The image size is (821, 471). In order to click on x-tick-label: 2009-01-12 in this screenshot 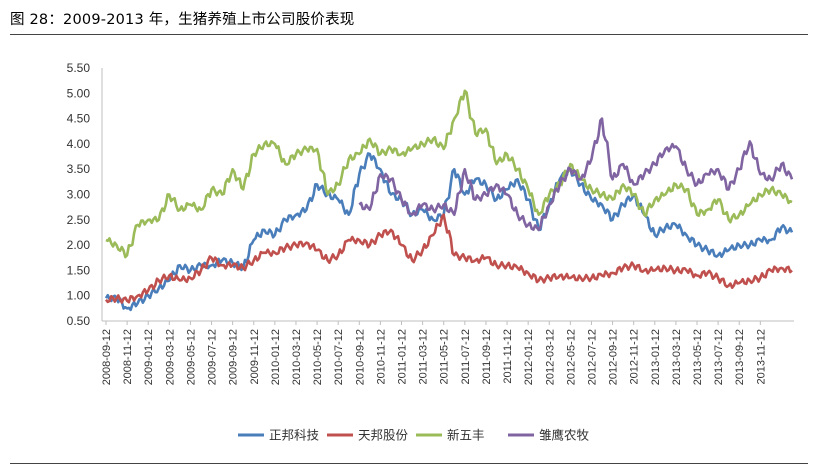, I will do `click(149, 357)`.